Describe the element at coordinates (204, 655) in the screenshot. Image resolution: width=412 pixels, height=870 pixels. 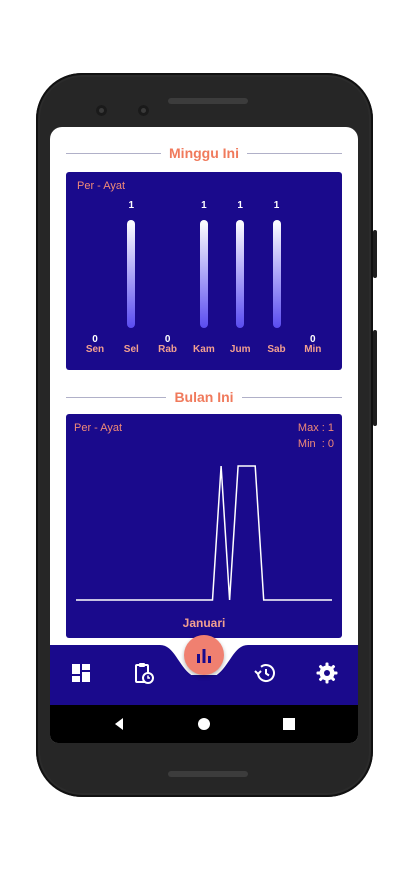
I see `bar-chart-icon` at that location.